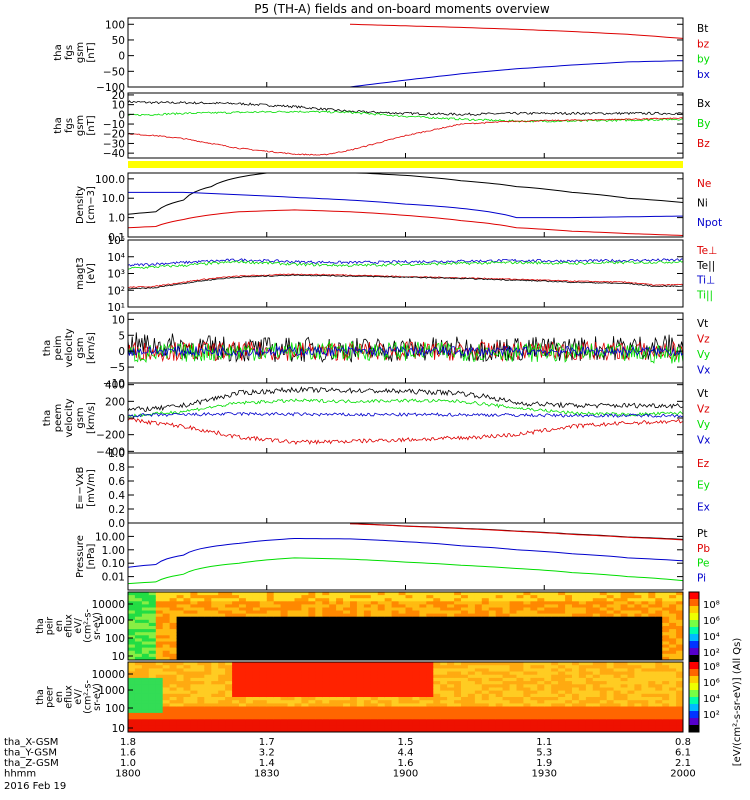  I want to click on y-tick-label: 0.8, so click(116, 468).